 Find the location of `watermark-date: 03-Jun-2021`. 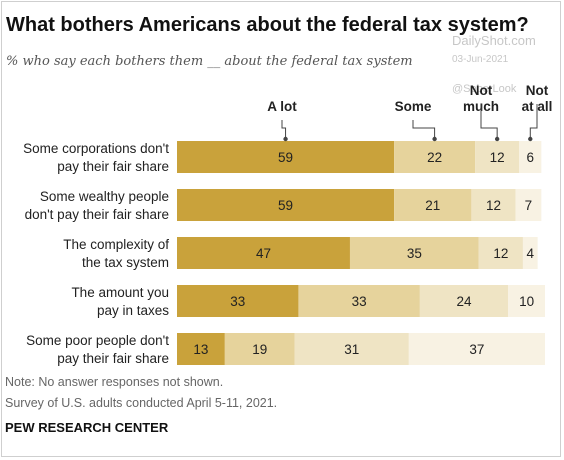

watermark-date: 03-Jun-2021 is located at coordinates (480, 59).